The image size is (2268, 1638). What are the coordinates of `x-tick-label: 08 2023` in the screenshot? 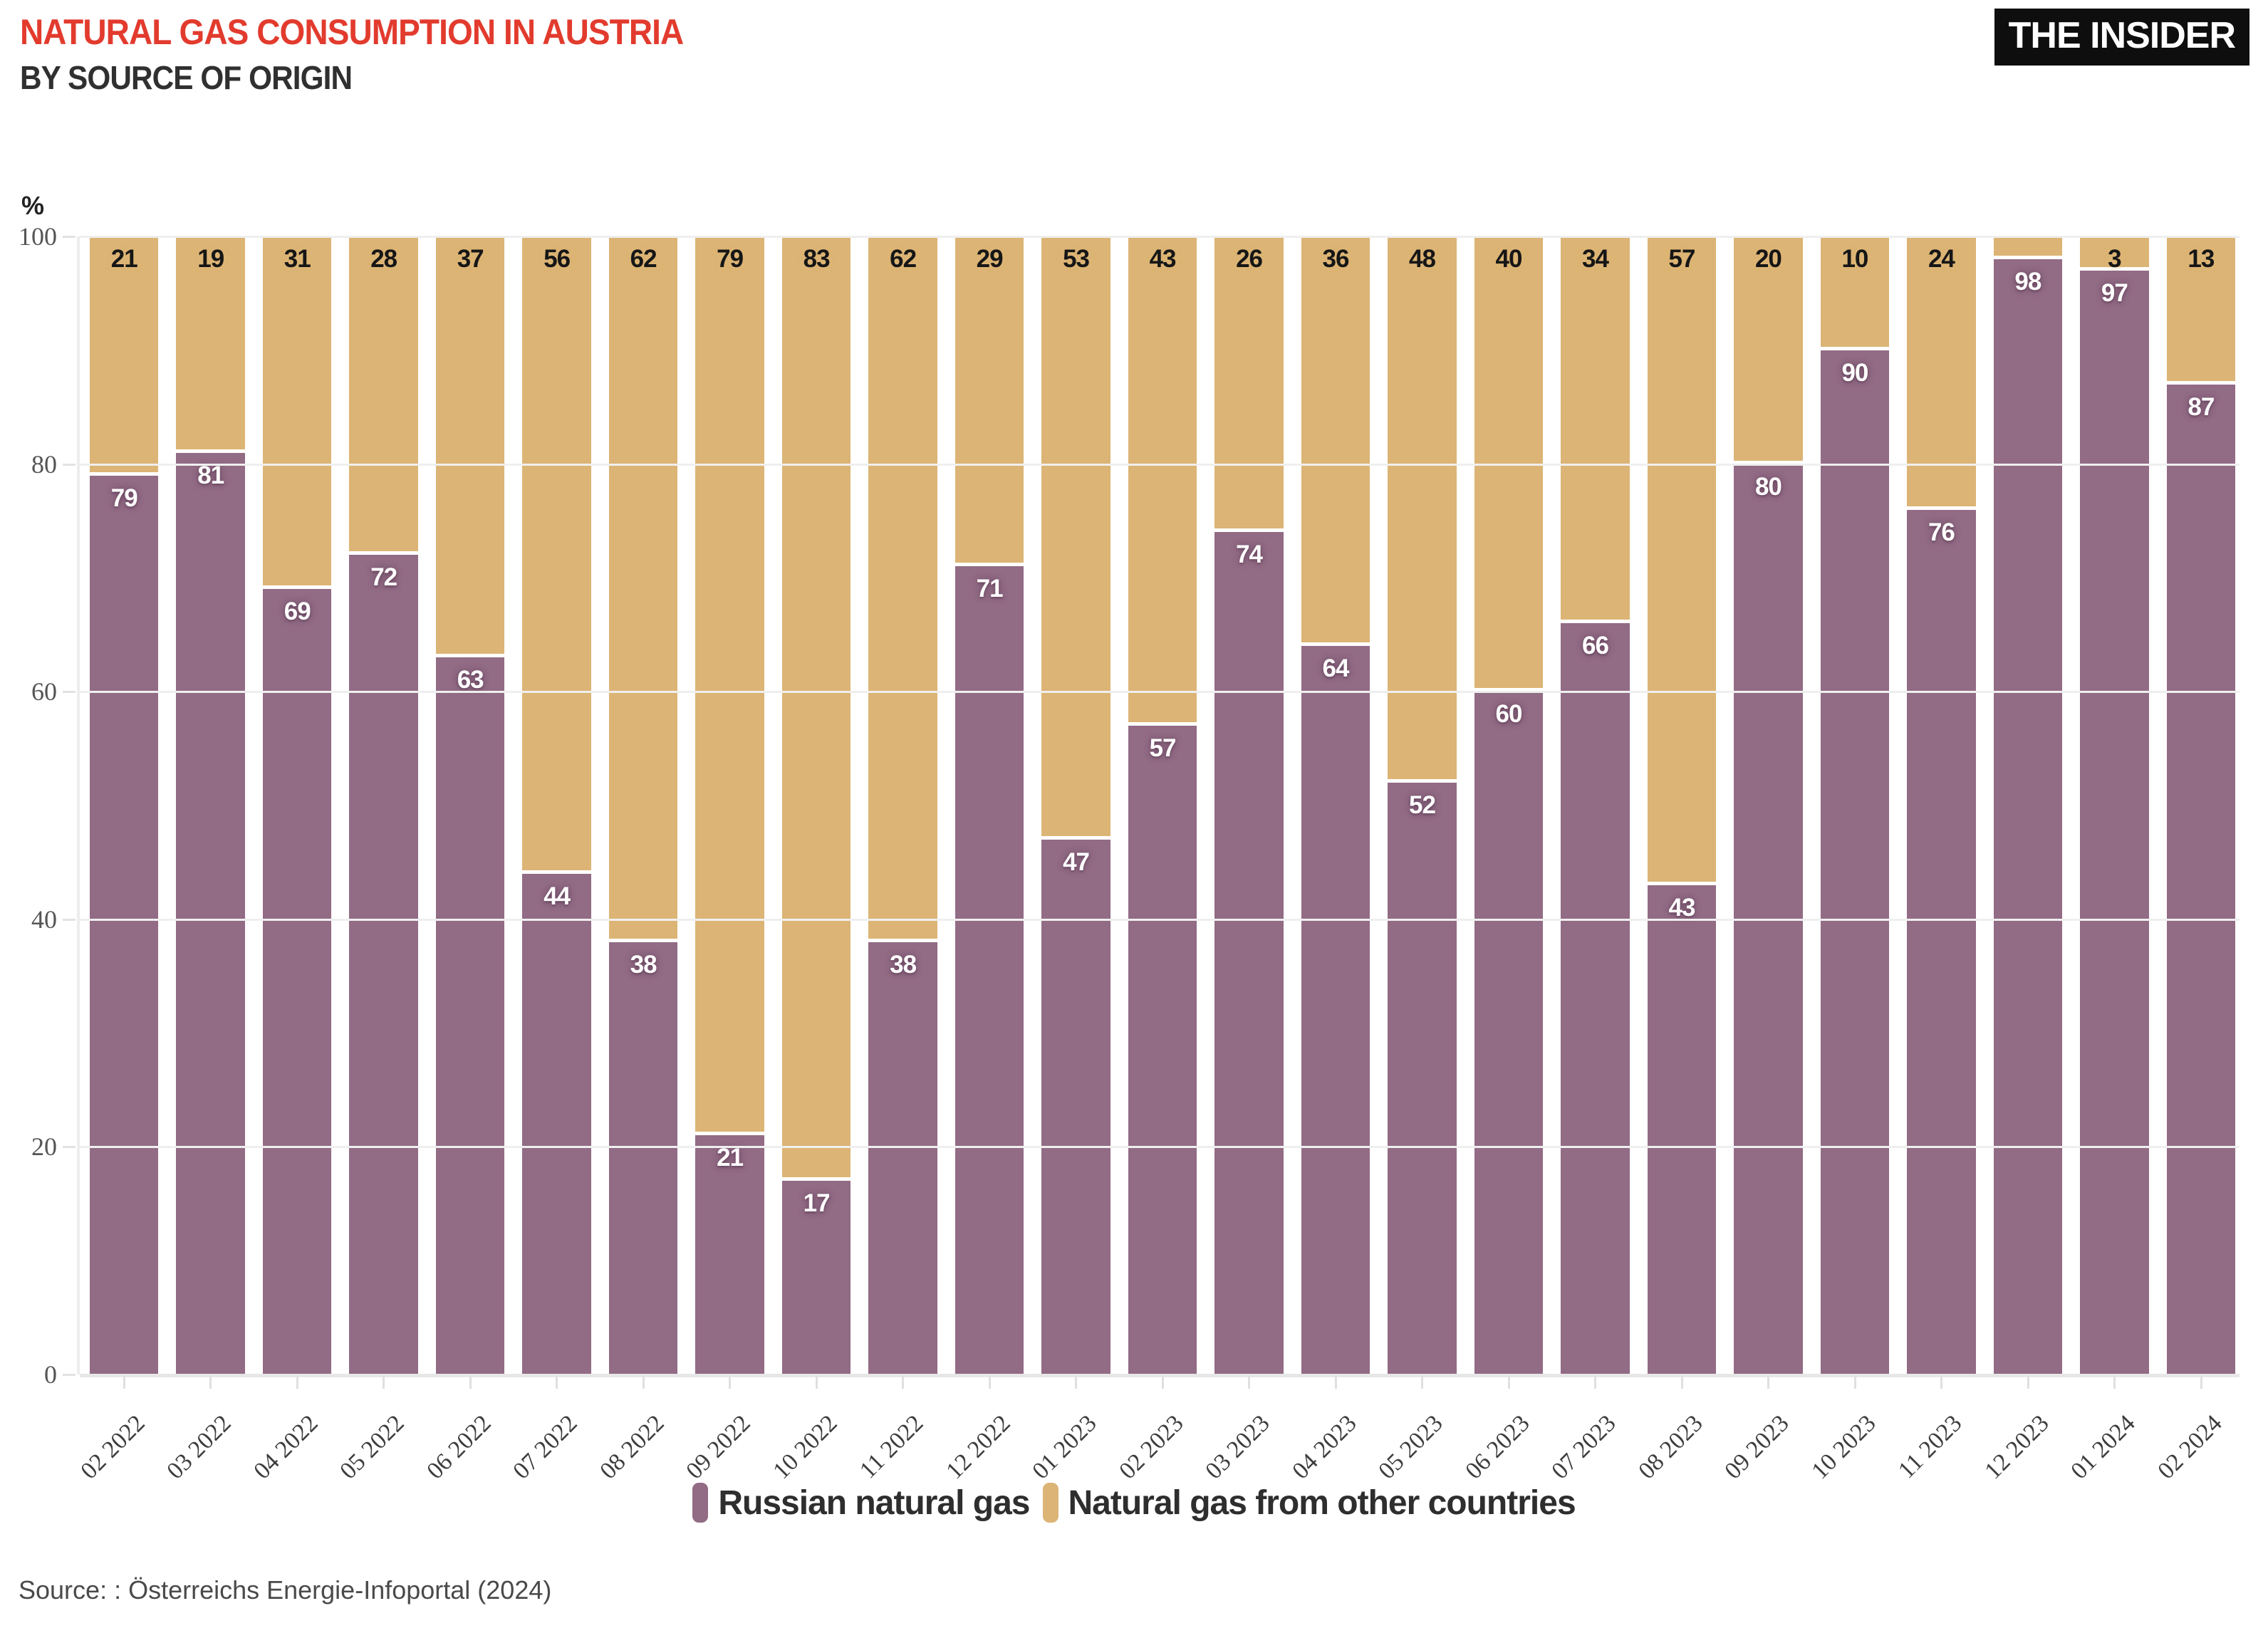 It's located at (1670, 1447).